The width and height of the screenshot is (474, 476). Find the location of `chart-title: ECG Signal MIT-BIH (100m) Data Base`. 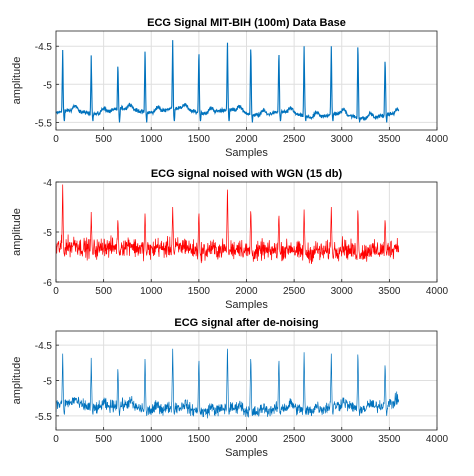

chart-title: ECG Signal MIT-BIH (100m) Data Base is located at coordinates (246, 23).